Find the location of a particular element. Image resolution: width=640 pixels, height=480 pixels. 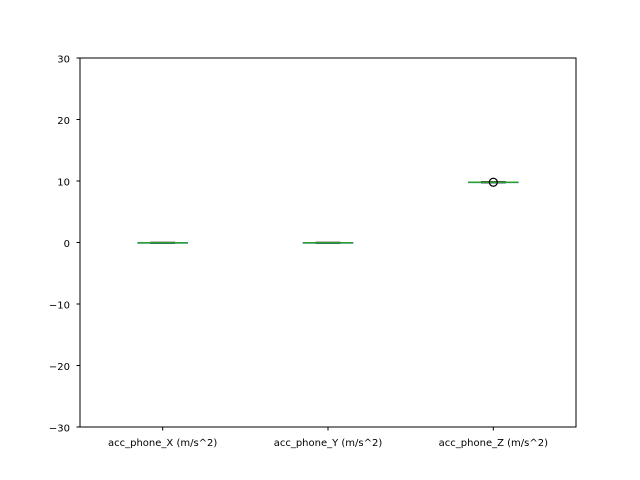

y-axis: −30 −20 −10 0 10 20 30 is located at coordinates (64, 245).